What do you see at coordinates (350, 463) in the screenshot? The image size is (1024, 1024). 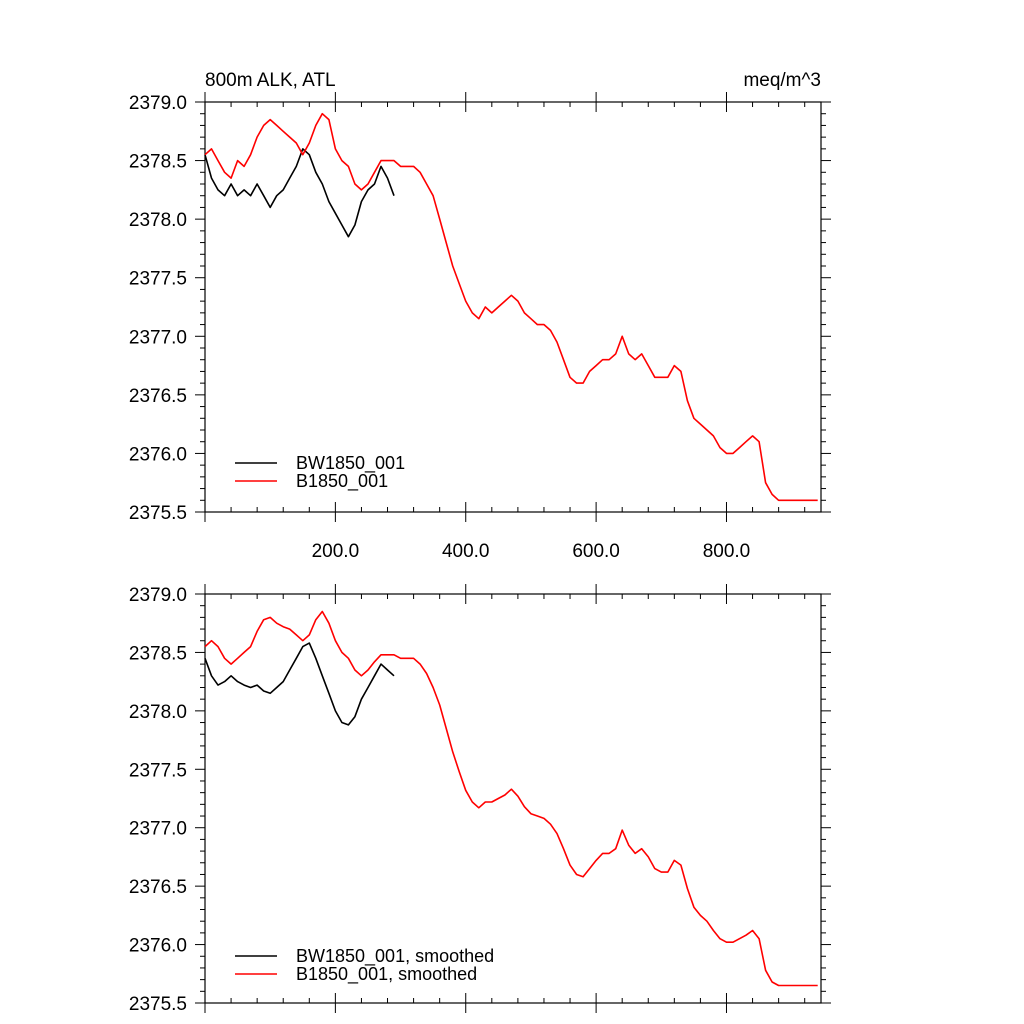 I see `top-legend-label: BW1850_001` at bounding box center [350, 463].